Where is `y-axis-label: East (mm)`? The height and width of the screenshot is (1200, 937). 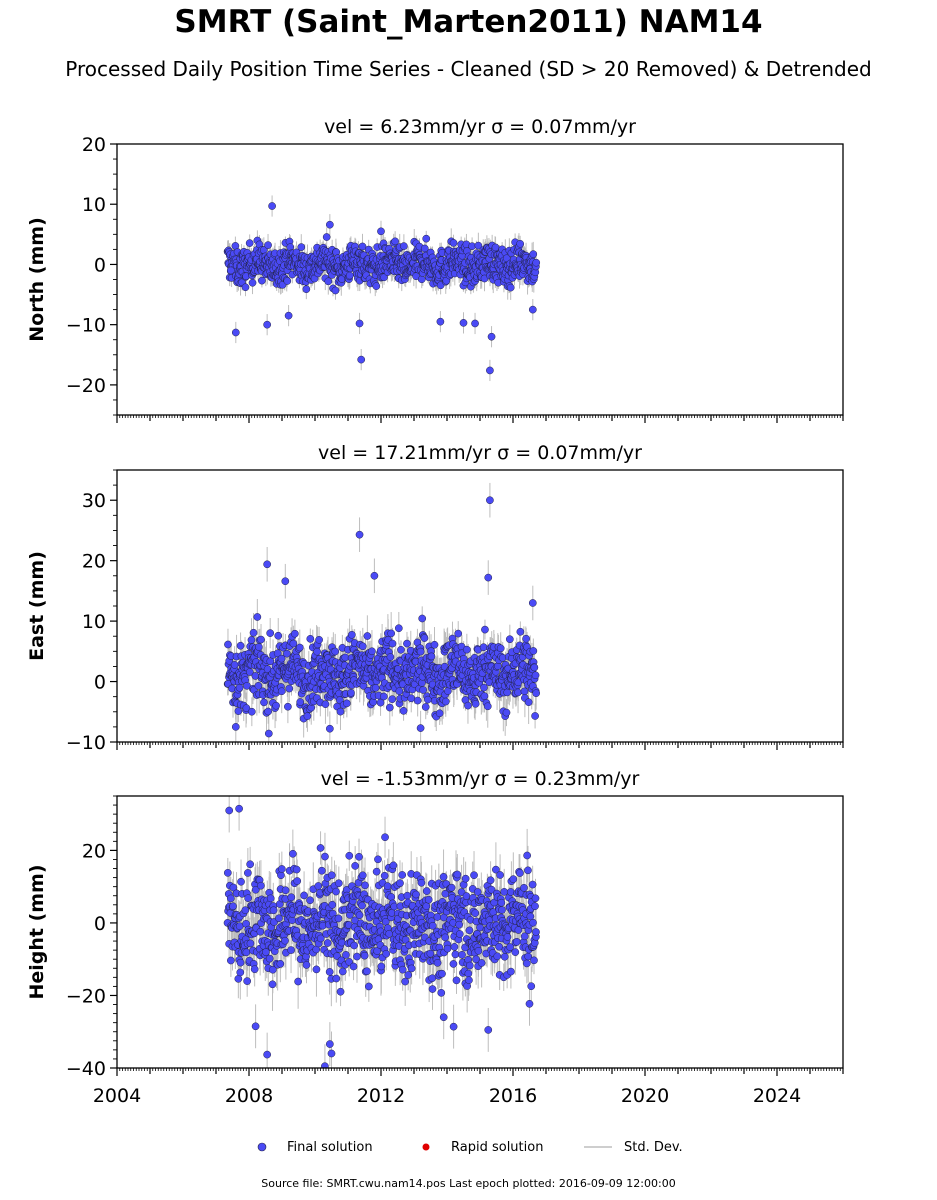
y-axis-label: East (mm) is located at coordinates (37, 606).